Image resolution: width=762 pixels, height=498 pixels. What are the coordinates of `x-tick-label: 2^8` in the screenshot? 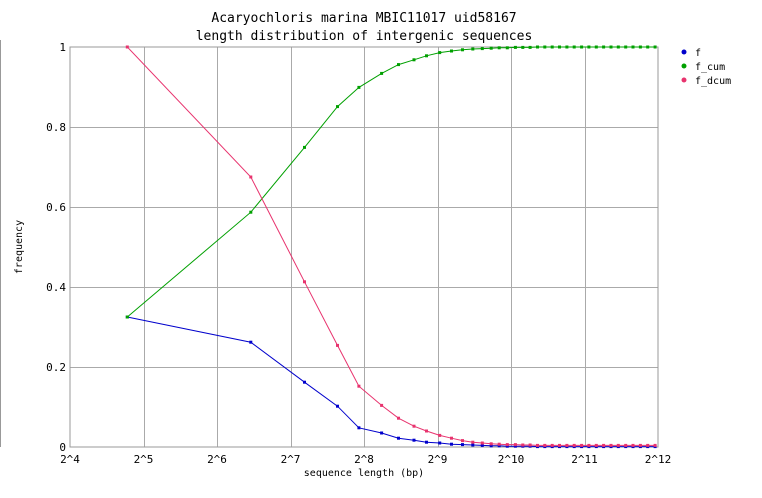 It's located at (364, 459).